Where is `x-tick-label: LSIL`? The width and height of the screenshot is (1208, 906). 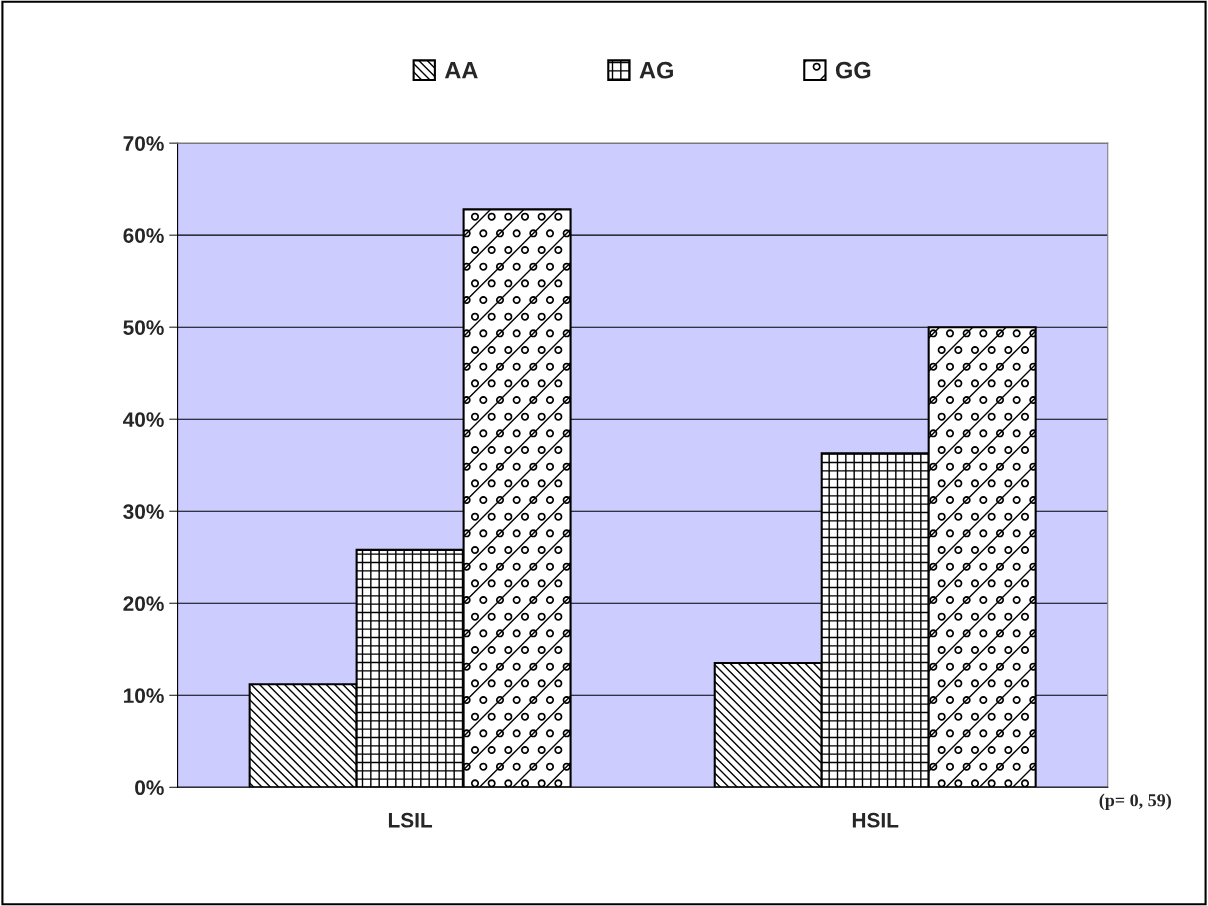 x-tick-label: LSIL is located at coordinates (410, 820).